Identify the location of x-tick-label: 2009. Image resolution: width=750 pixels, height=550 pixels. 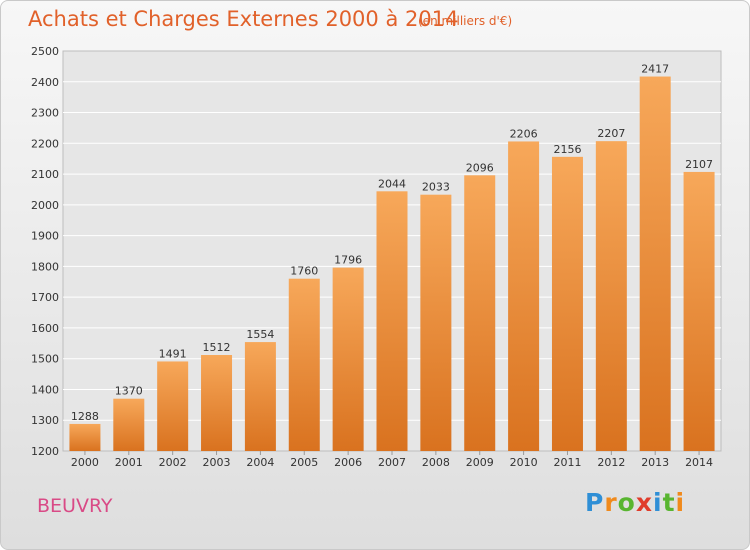
(480, 462).